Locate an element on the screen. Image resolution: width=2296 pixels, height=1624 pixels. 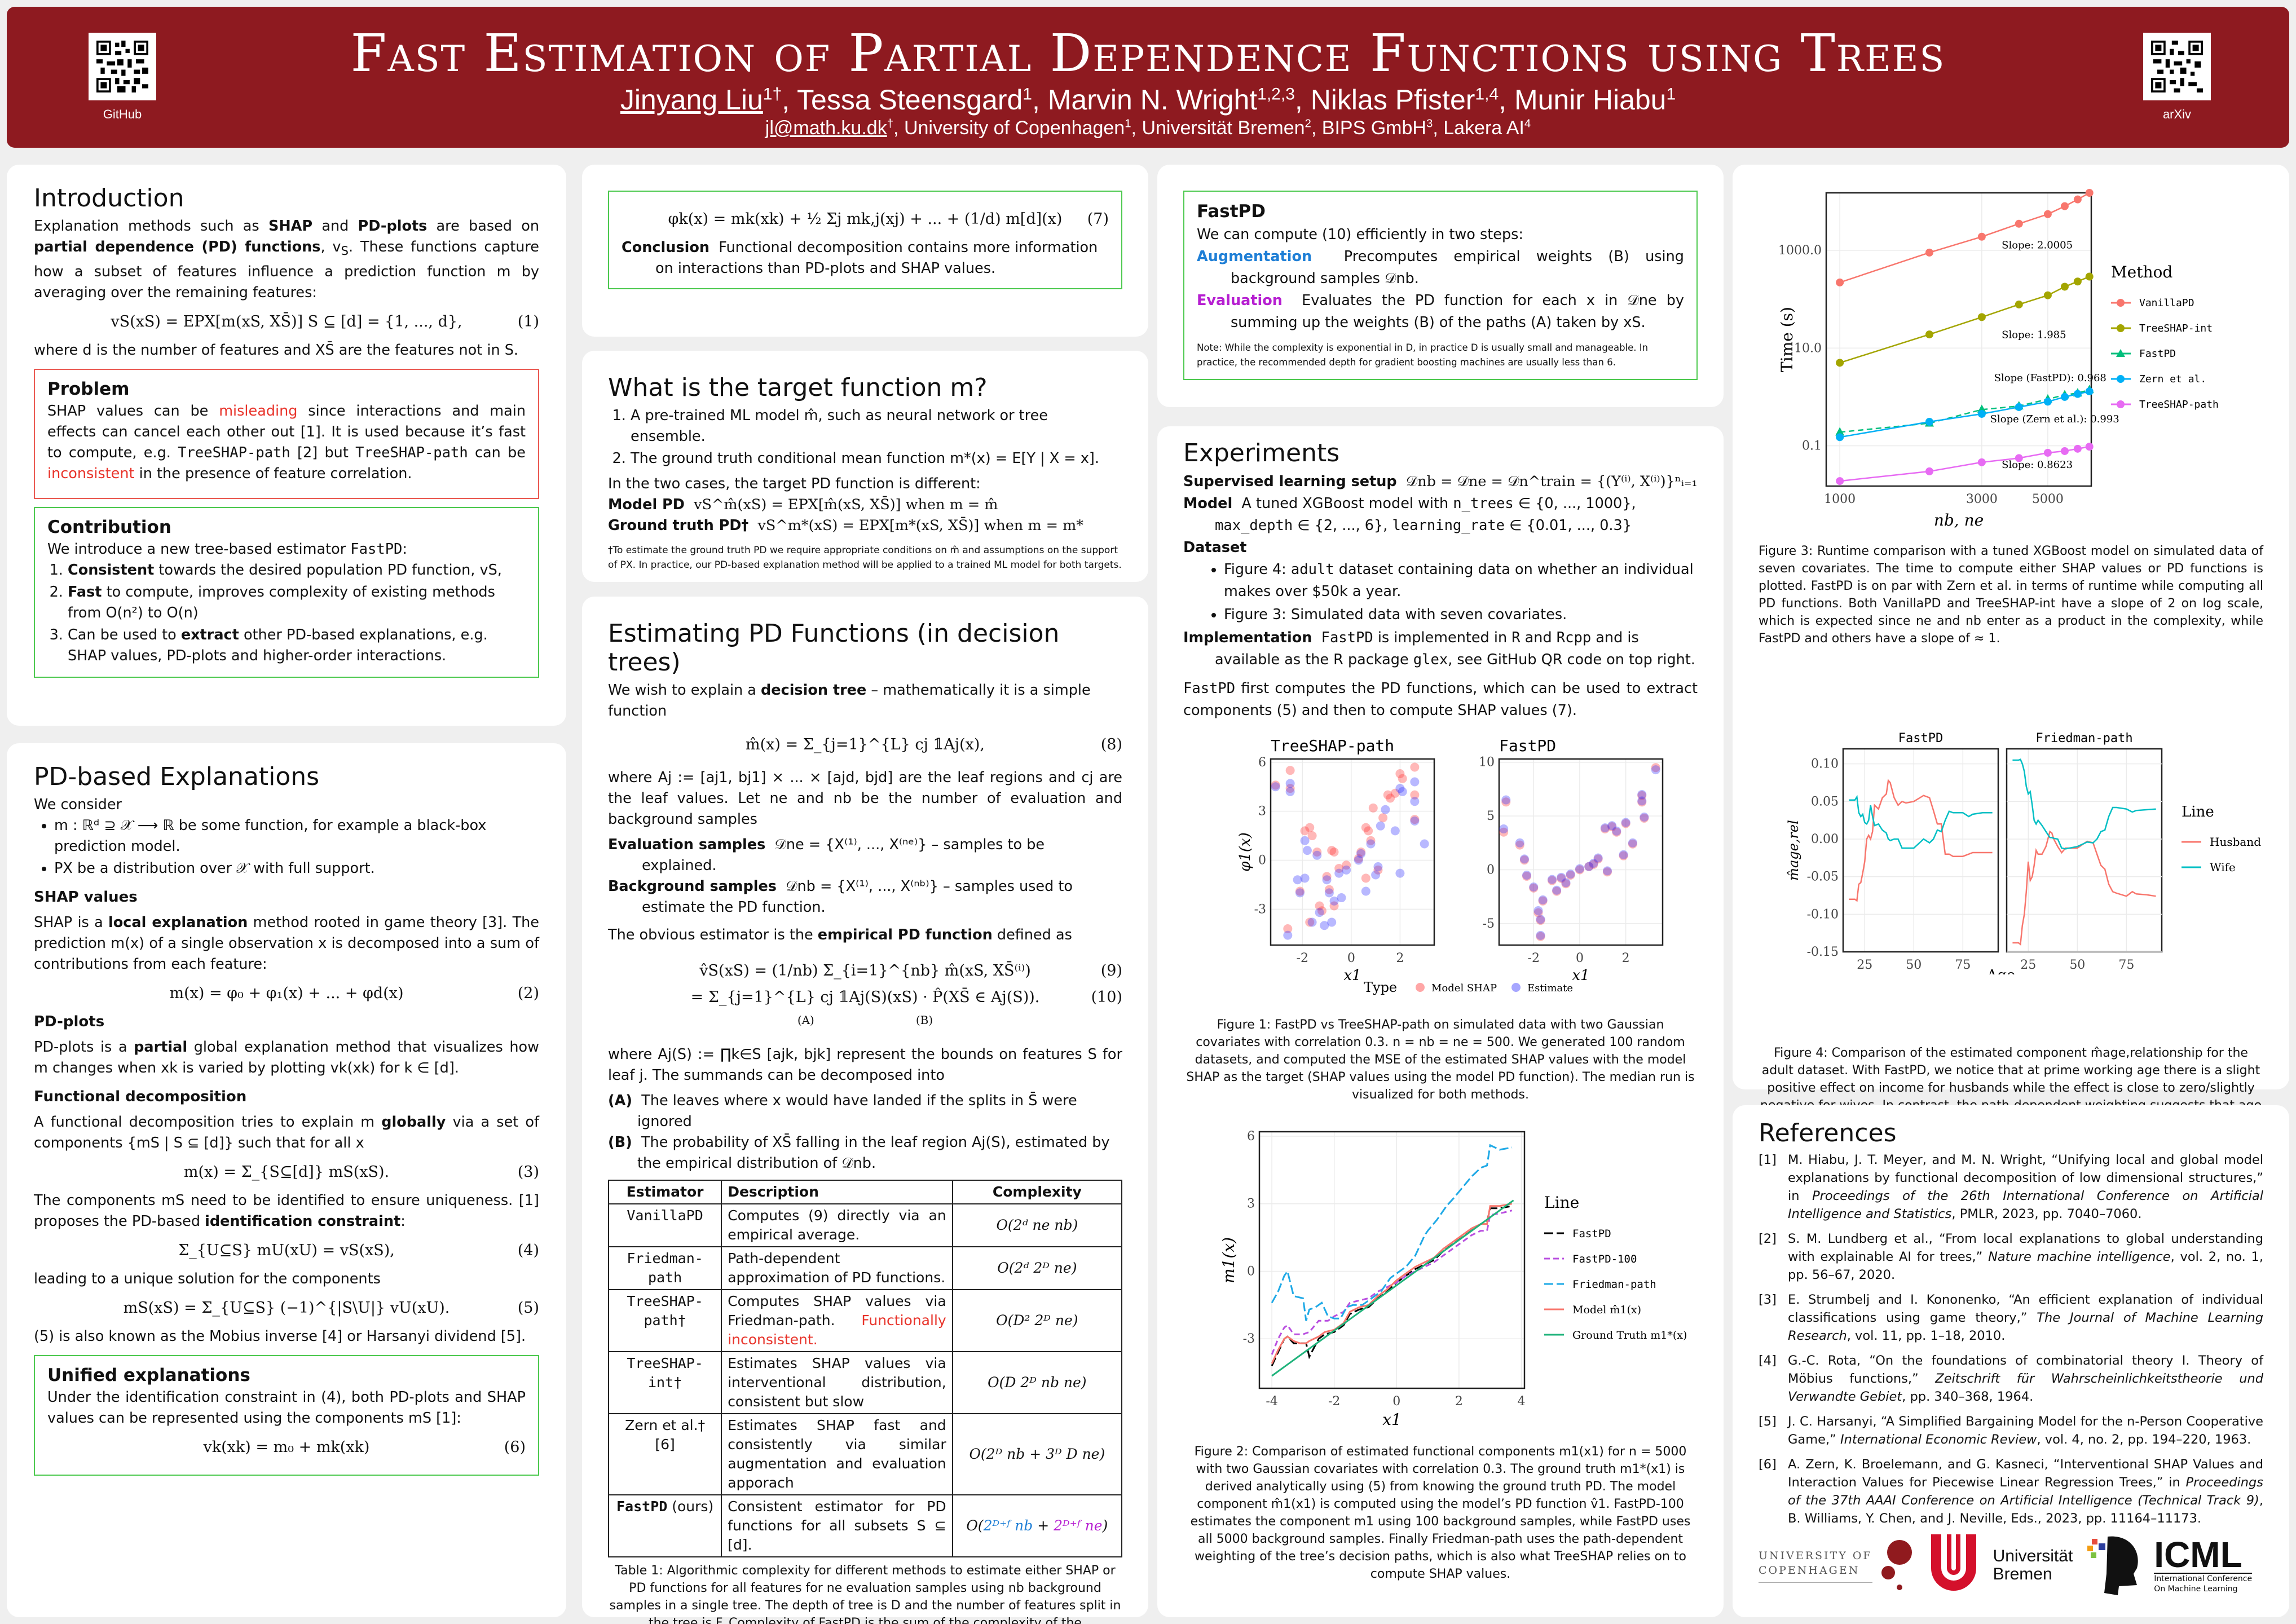
legend-marker is located at coordinates (2121, 328).